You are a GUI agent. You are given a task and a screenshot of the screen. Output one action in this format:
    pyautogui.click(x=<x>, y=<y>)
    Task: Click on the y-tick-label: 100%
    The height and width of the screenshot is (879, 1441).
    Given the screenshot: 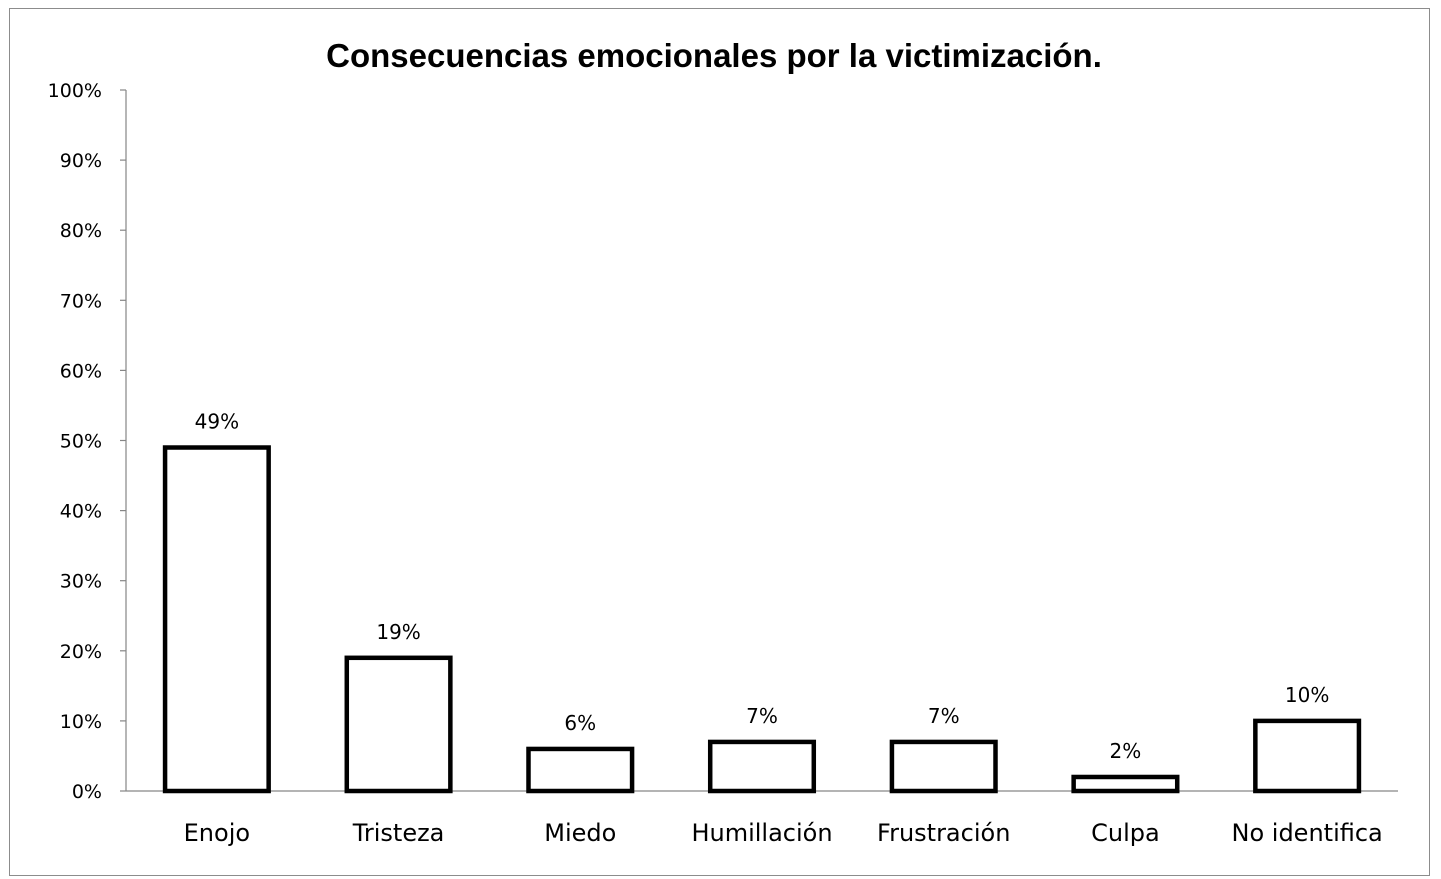 What is the action you would take?
    pyautogui.click(x=75, y=91)
    